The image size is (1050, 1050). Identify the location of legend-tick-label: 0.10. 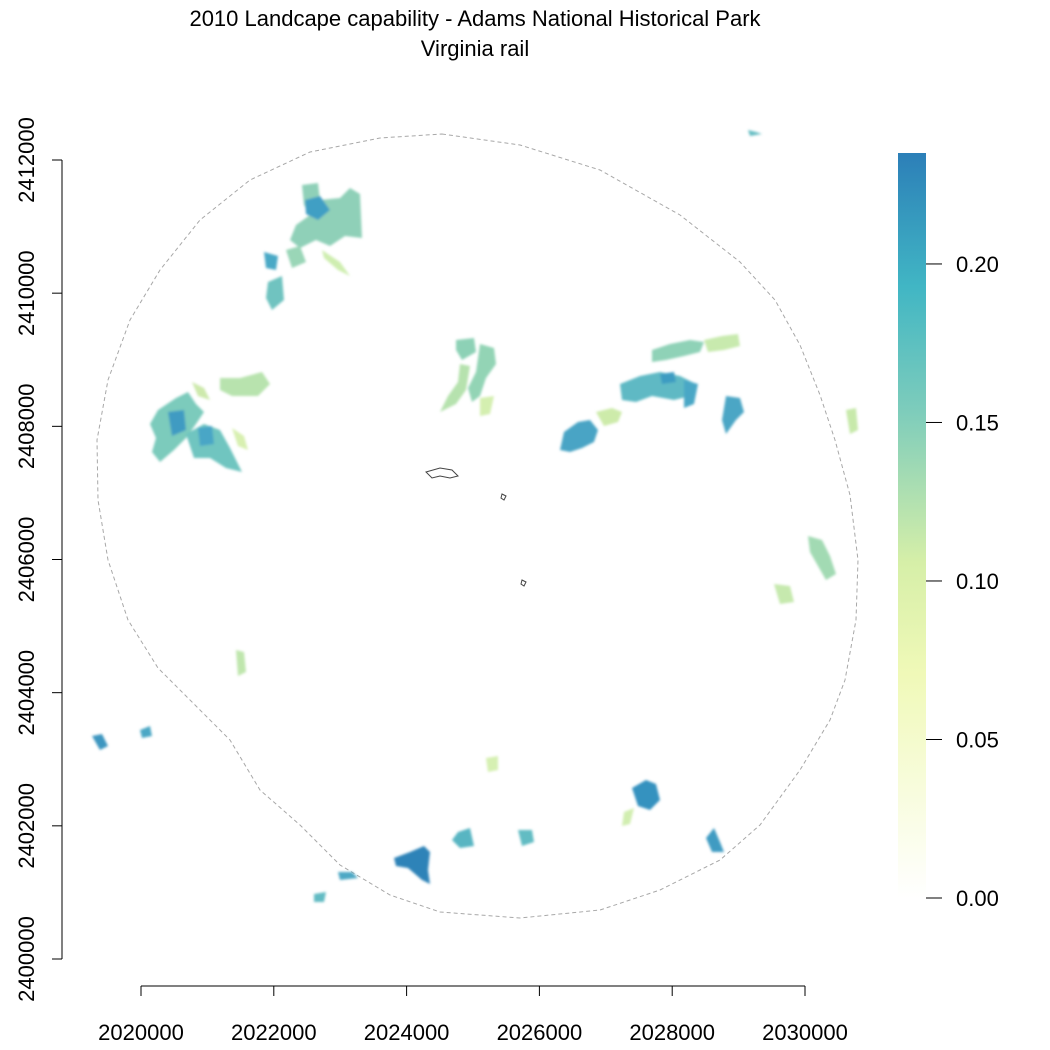
(977, 581).